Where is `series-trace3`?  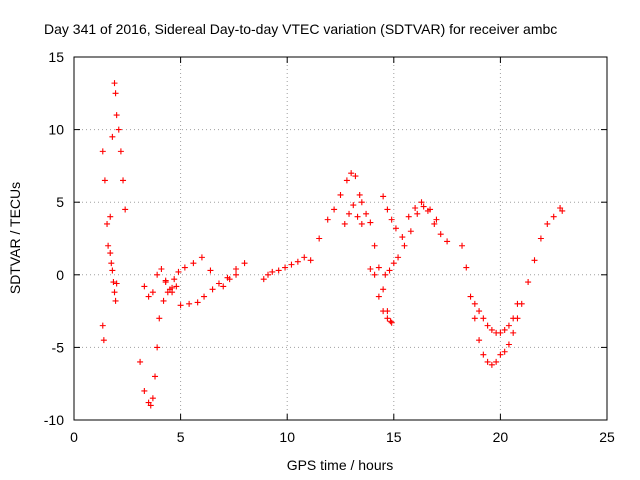
series-trace3 is located at coordinates (103, 333).